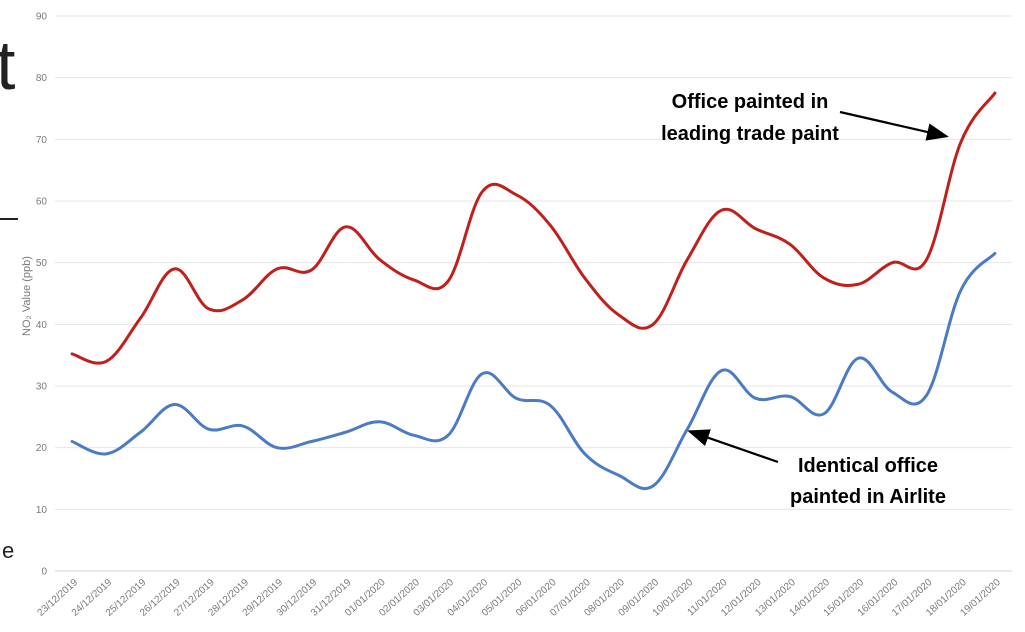 The height and width of the screenshot is (632, 1025). I want to click on y-tick-label: 70, so click(42, 140).